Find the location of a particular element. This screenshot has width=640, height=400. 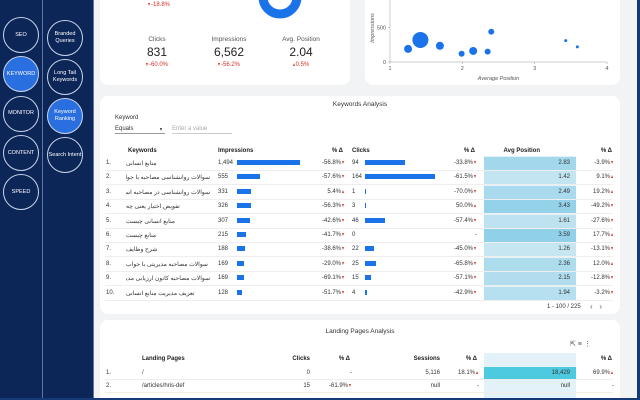

nav-button: SEO is located at coordinates (21, 35).